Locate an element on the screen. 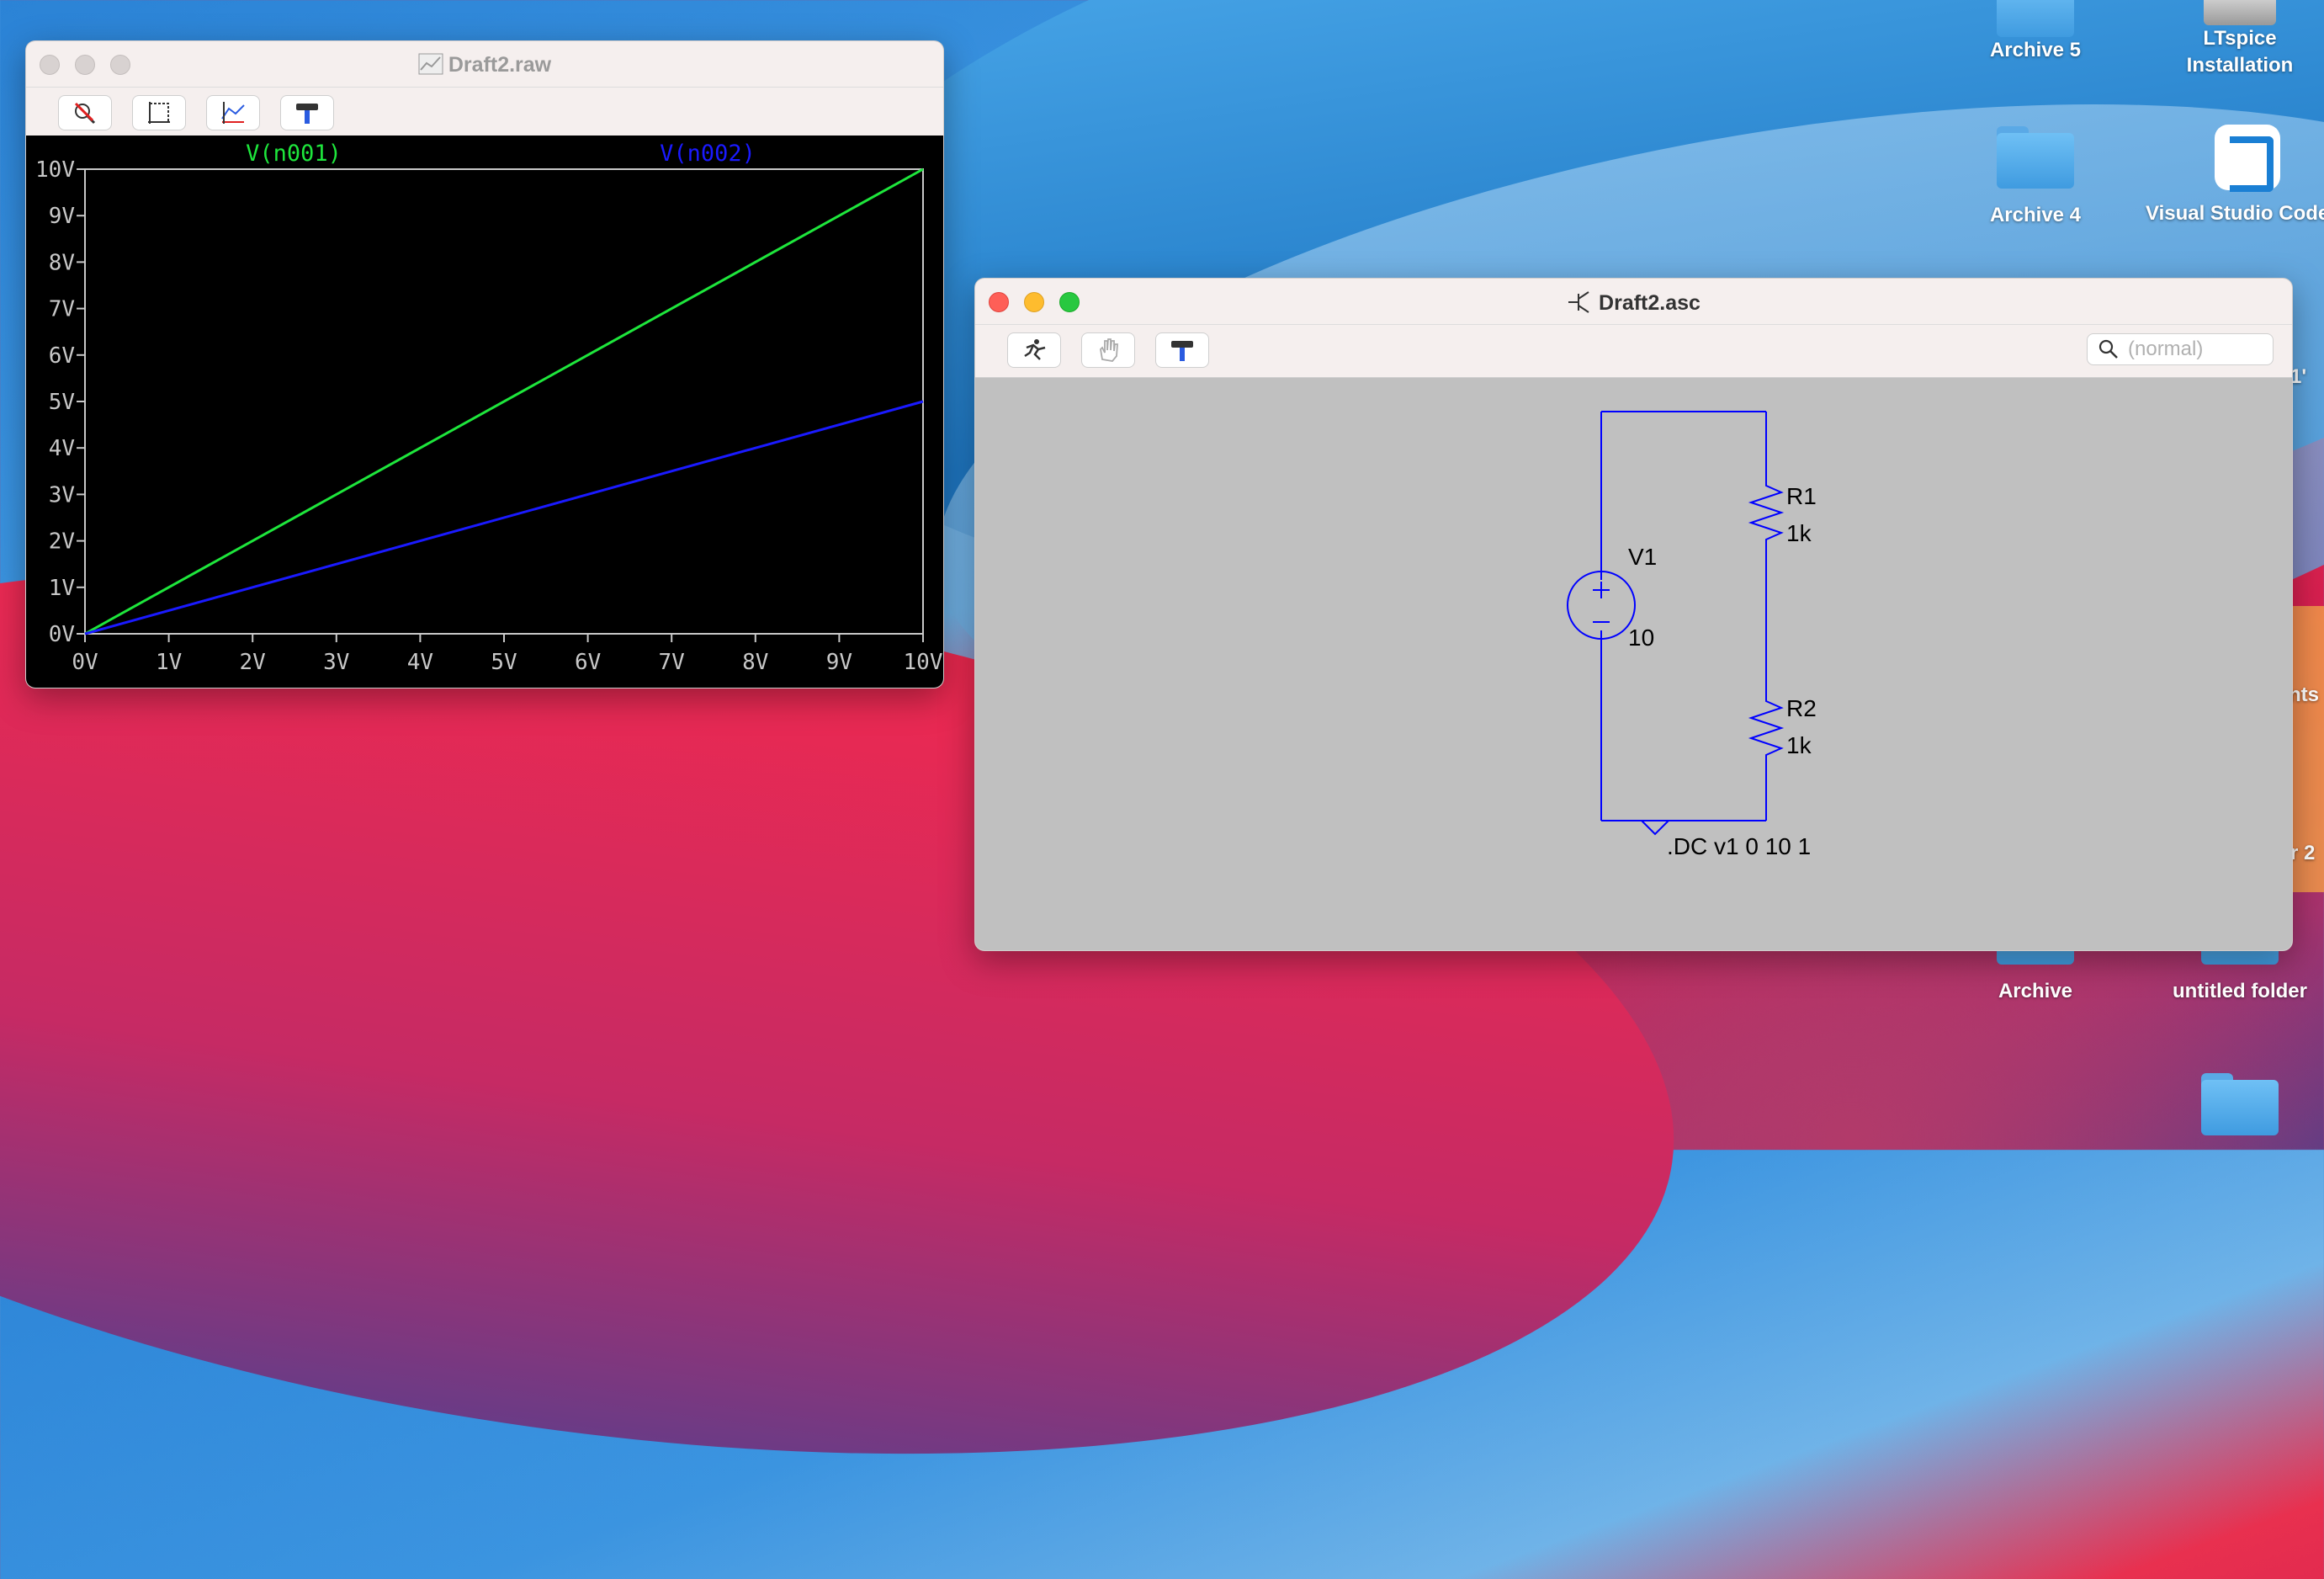  desktop-icon-archive-4: Archive 4 is located at coordinates (2035, 177).